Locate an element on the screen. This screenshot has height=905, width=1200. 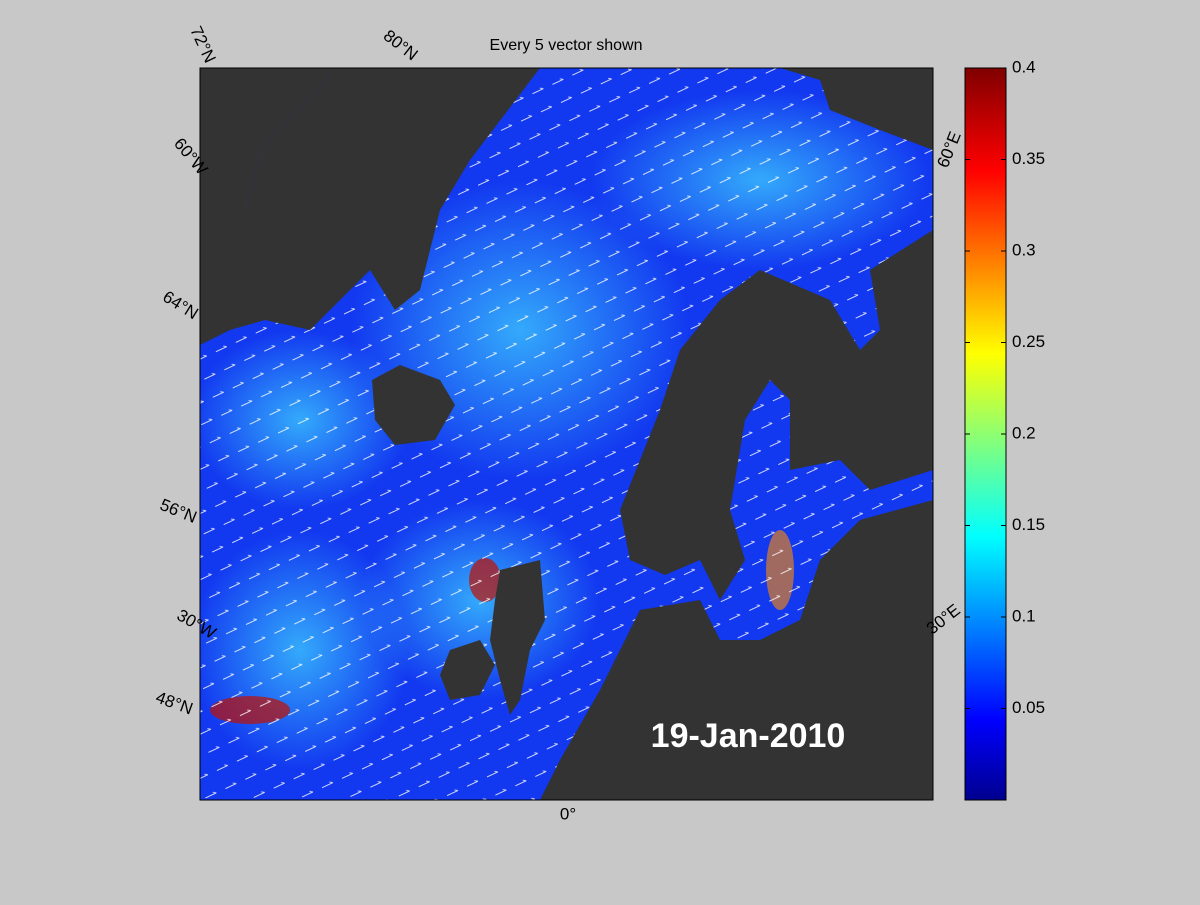
graticule-label: 80°N is located at coordinates (401, 45).